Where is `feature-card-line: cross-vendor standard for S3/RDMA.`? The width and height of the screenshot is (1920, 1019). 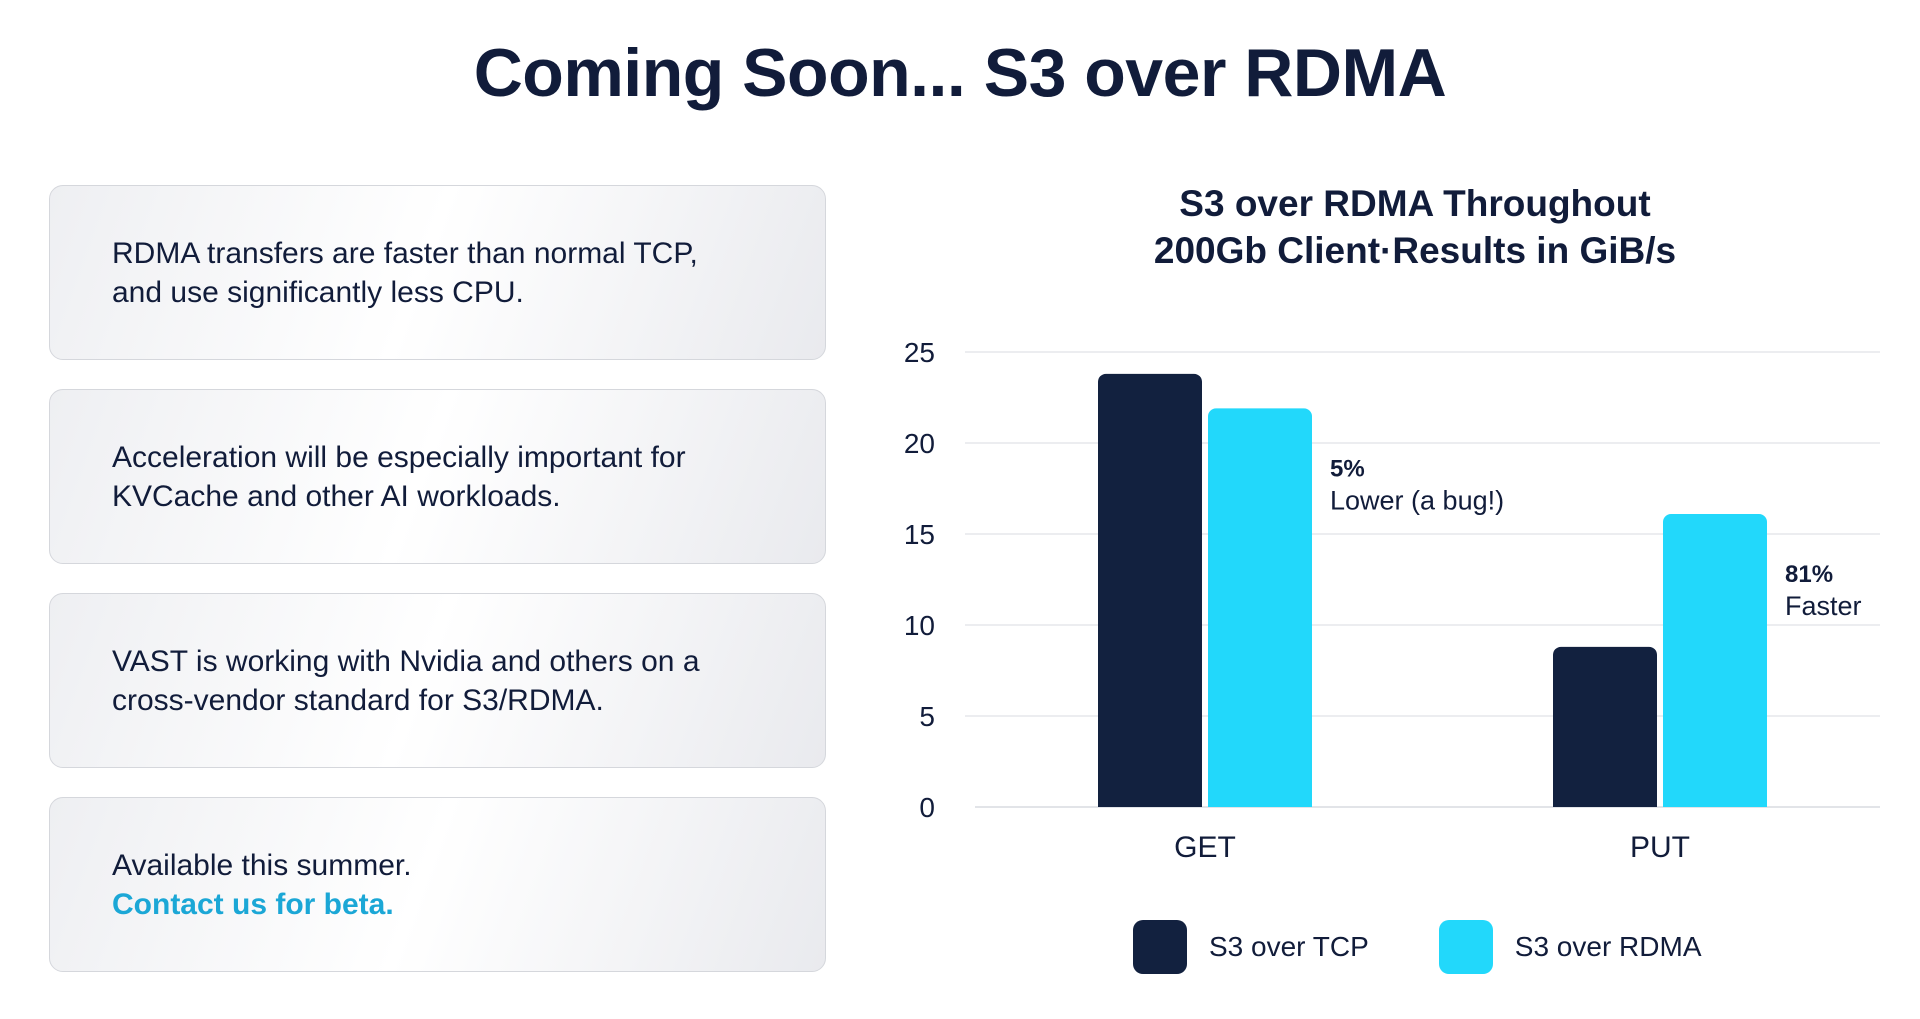 feature-card-line: cross-vendor standard for S3/RDMA. is located at coordinates (358, 700).